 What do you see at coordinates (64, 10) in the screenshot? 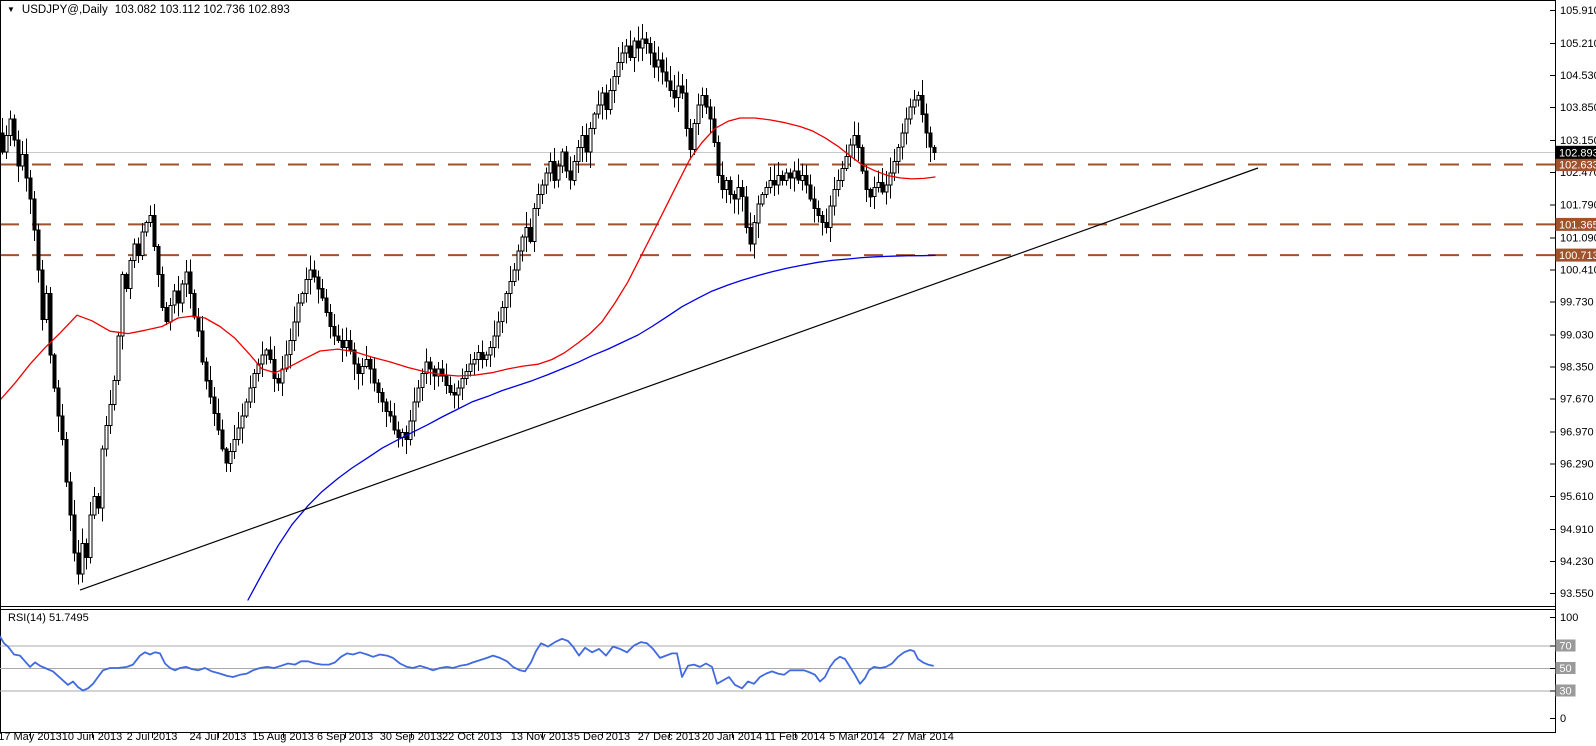
I see `chart-symbol-title: USDJPY@,Daily` at bounding box center [64, 10].